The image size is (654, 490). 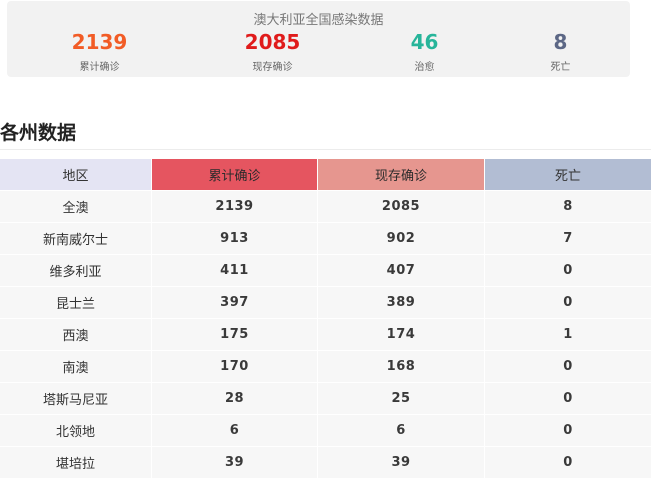 What do you see at coordinates (560, 42) in the screenshot?
I see `stat-value: 8` at bounding box center [560, 42].